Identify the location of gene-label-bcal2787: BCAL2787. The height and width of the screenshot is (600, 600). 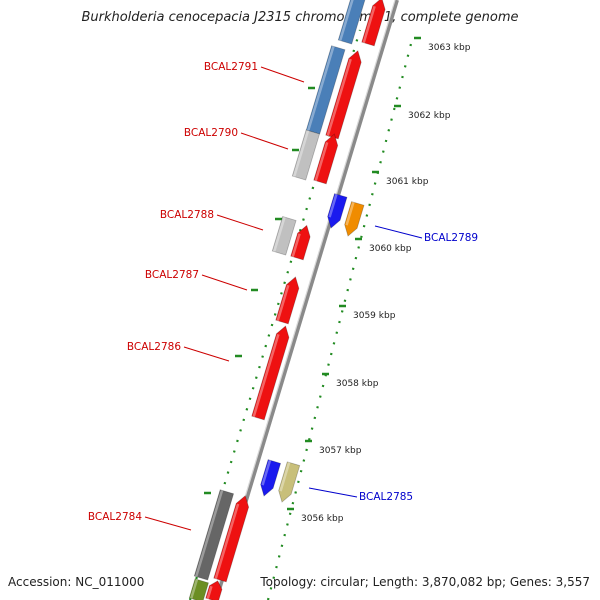
(172, 275).